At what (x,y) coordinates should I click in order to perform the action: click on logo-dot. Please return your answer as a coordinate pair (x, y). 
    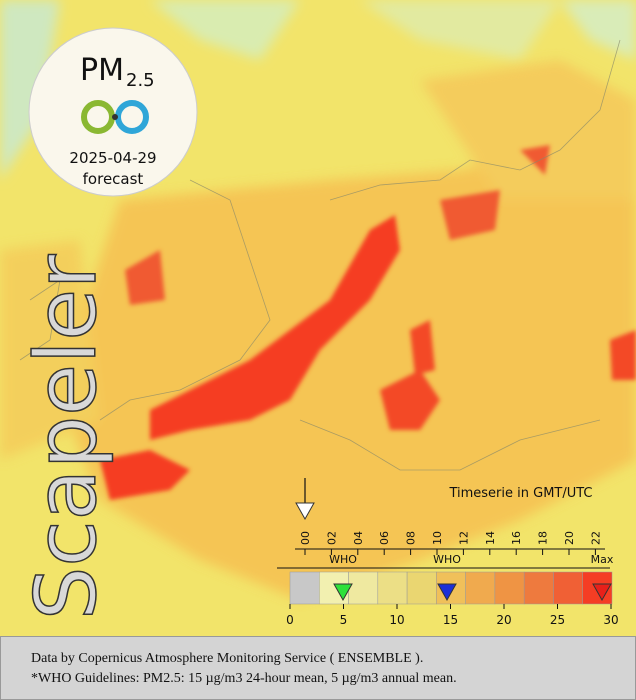
    Looking at the image, I should click on (115, 117).